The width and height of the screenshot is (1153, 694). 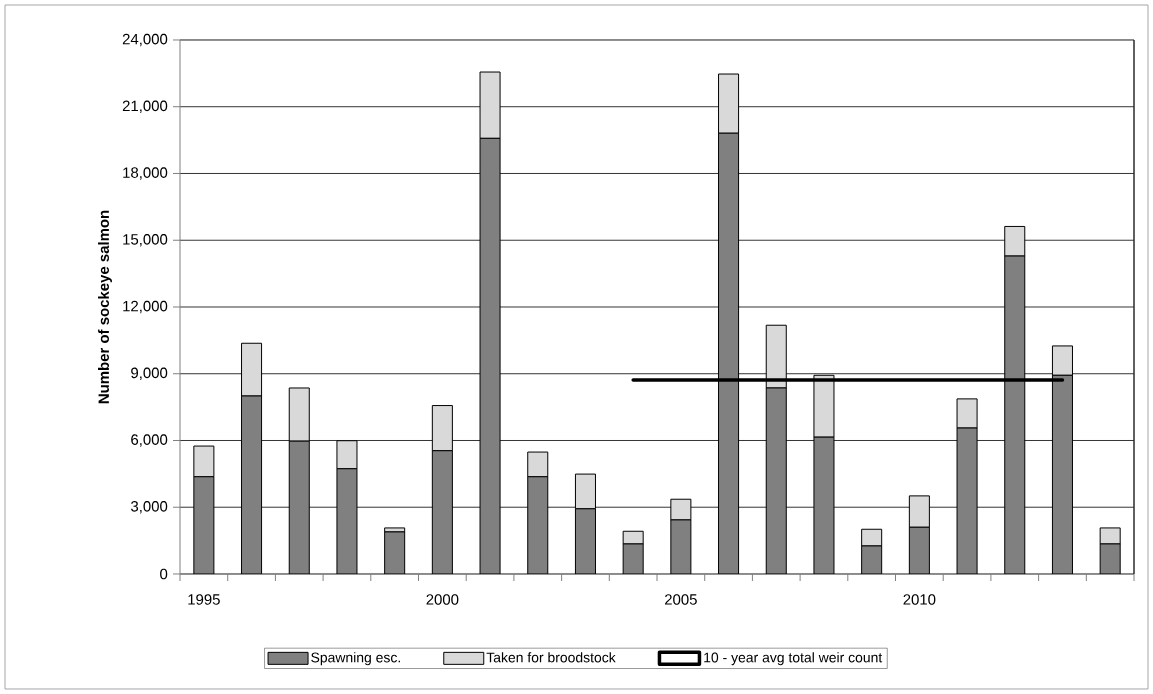 What do you see at coordinates (149, 507) in the screenshot?
I see `y-tick-label: 3,000` at bounding box center [149, 507].